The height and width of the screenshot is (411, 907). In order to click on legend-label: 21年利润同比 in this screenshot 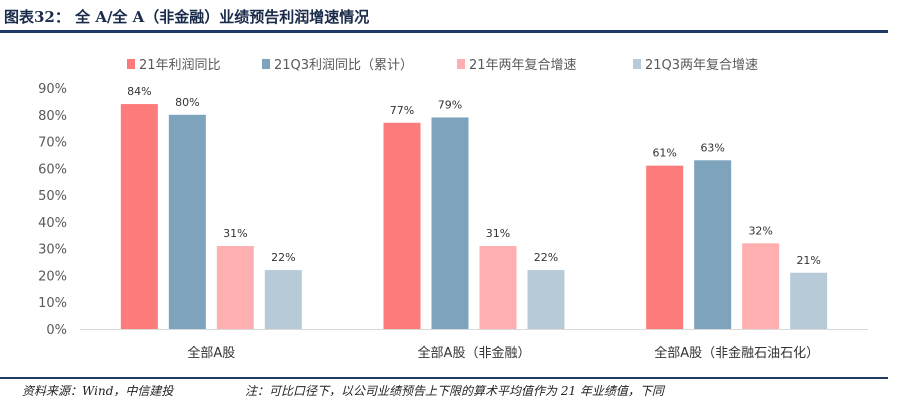, I will do `click(180, 65)`.